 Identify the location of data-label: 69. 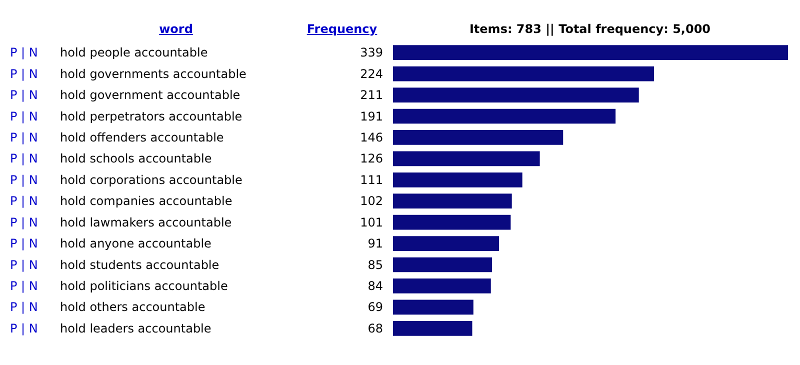
(375, 307).